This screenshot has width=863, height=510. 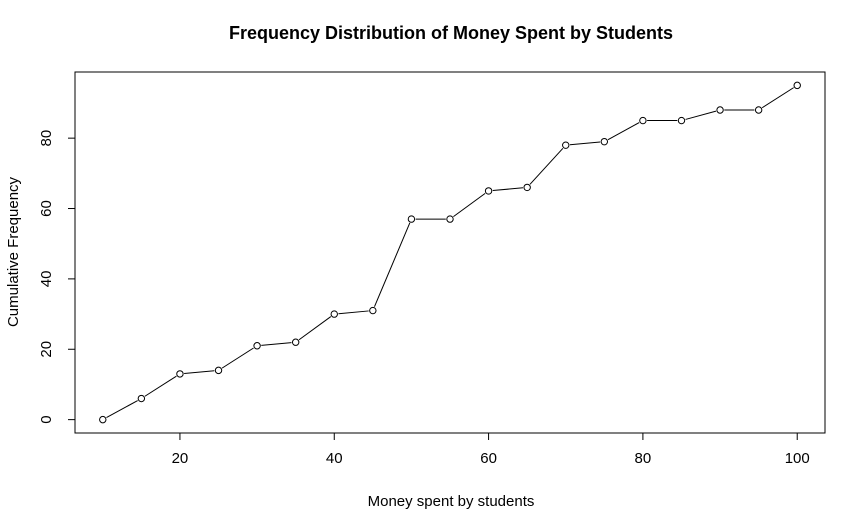 What do you see at coordinates (46, 208) in the screenshot?
I see `y-tick-label: 60` at bounding box center [46, 208].